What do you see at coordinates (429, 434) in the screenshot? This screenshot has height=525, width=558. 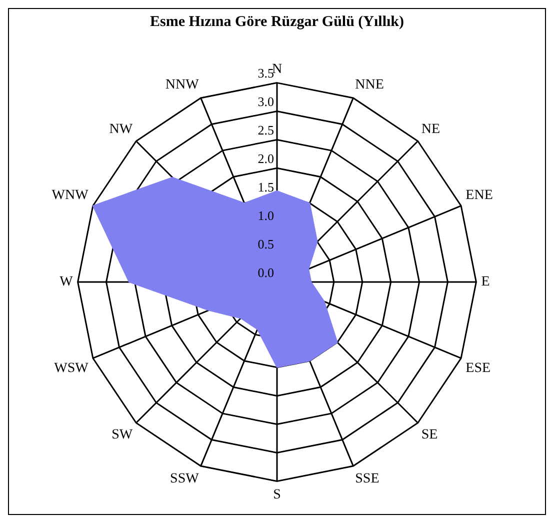 I see `spoke-label: SE` at bounding box center [429, 434].